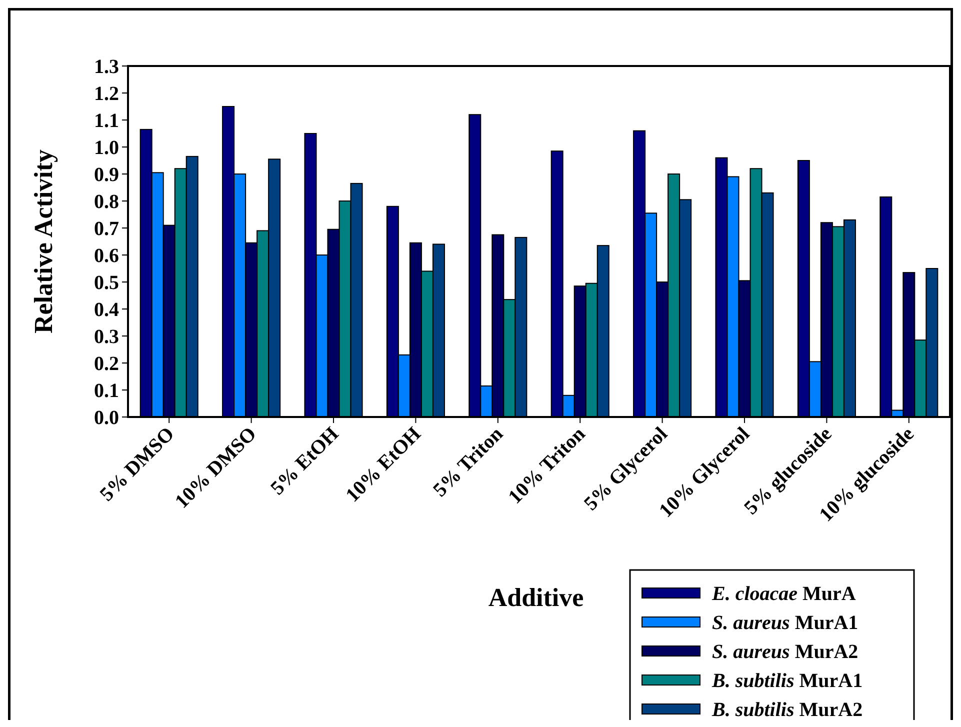  Describe the element at coordinates (785, 623) in the screenshot. I see `legend-label: S. aureus MurA1` at that location.